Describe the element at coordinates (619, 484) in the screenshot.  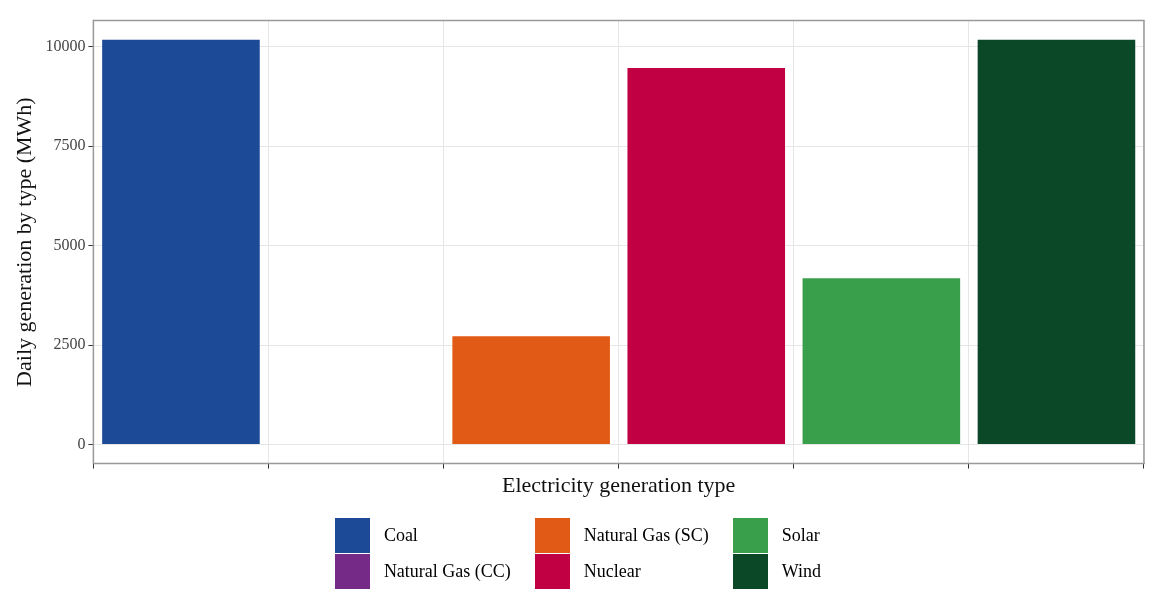
I see `x-axis-title: Electricity generation type` at that location.